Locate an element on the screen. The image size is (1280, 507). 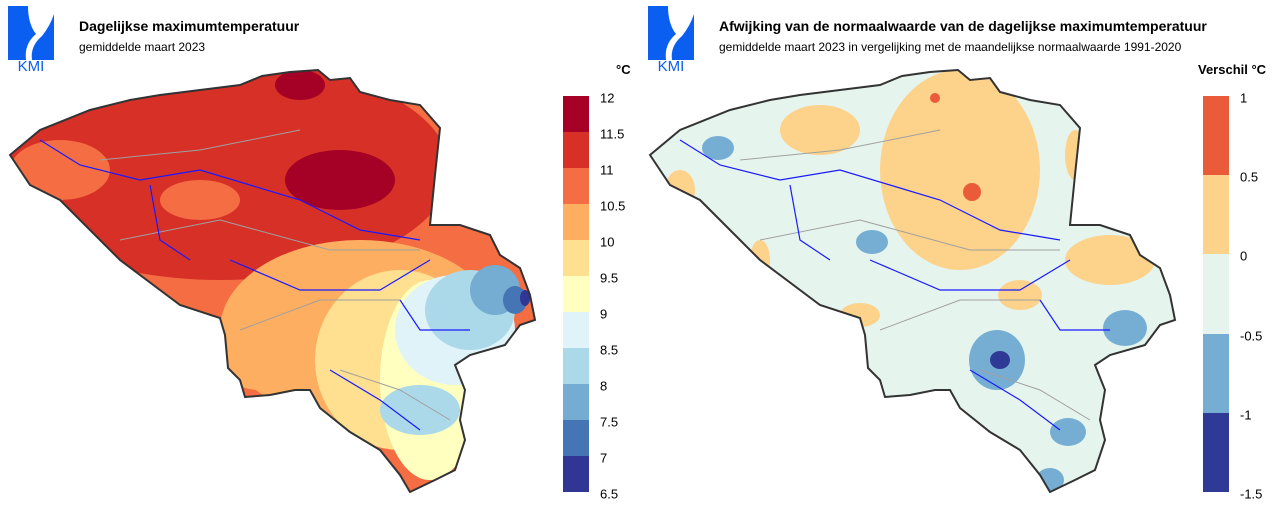
left-title: Dagelijkse maximumtemperatuur is located at coordinates (189, 26).